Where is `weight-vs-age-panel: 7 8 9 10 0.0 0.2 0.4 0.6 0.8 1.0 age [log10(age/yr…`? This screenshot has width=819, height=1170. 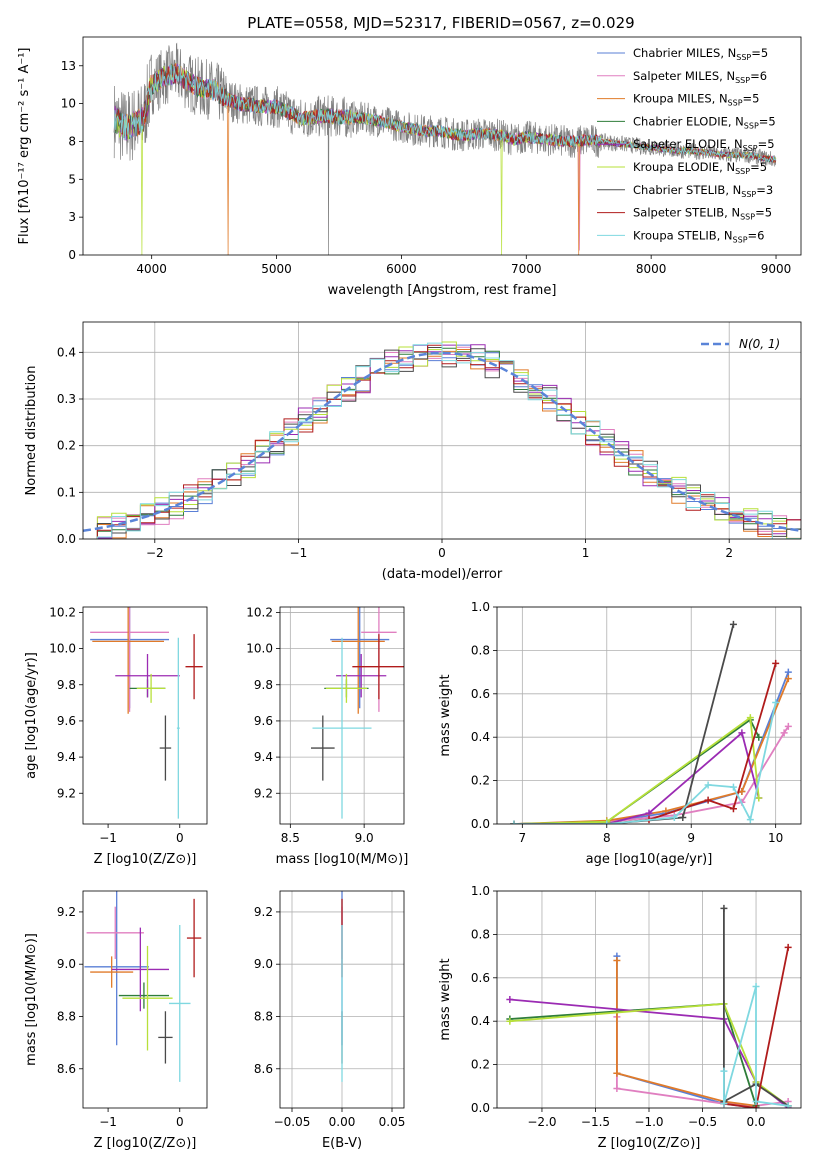
weight-vs-age-panel: 7 8 9 10 0.0 0.2 0.4 0.6 0.8 1.0 age [log10(age/yr… is located at coordinates (620, 733).